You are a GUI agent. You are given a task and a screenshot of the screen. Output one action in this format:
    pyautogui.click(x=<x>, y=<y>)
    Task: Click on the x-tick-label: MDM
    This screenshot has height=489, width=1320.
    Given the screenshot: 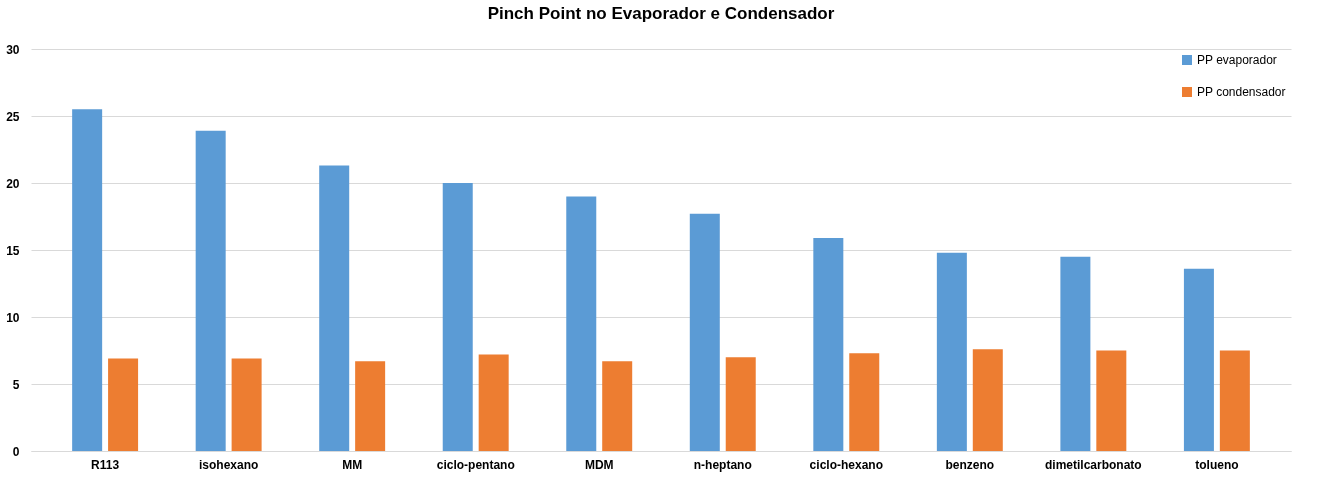 What is the action you would take?
    pyautogui.click(x=599, y=464)
    